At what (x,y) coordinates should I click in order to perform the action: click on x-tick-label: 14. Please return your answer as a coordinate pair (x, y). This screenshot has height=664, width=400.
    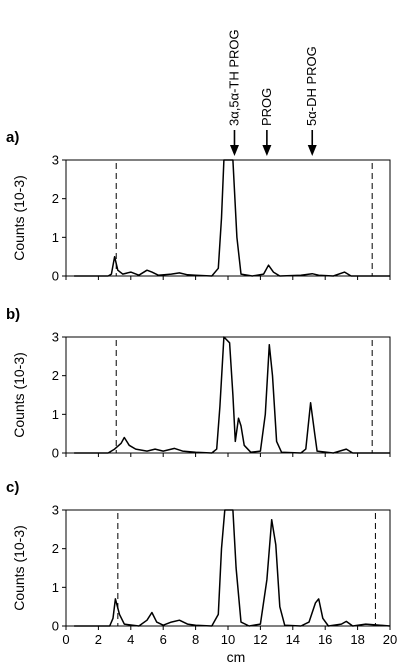
    Looking at the image, I should click on (293, 639).